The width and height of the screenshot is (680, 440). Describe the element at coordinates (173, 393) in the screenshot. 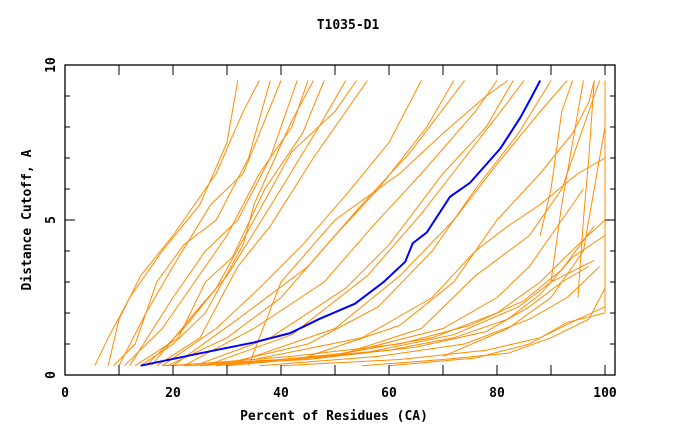

I see `x-tick-label: 20` at that location.